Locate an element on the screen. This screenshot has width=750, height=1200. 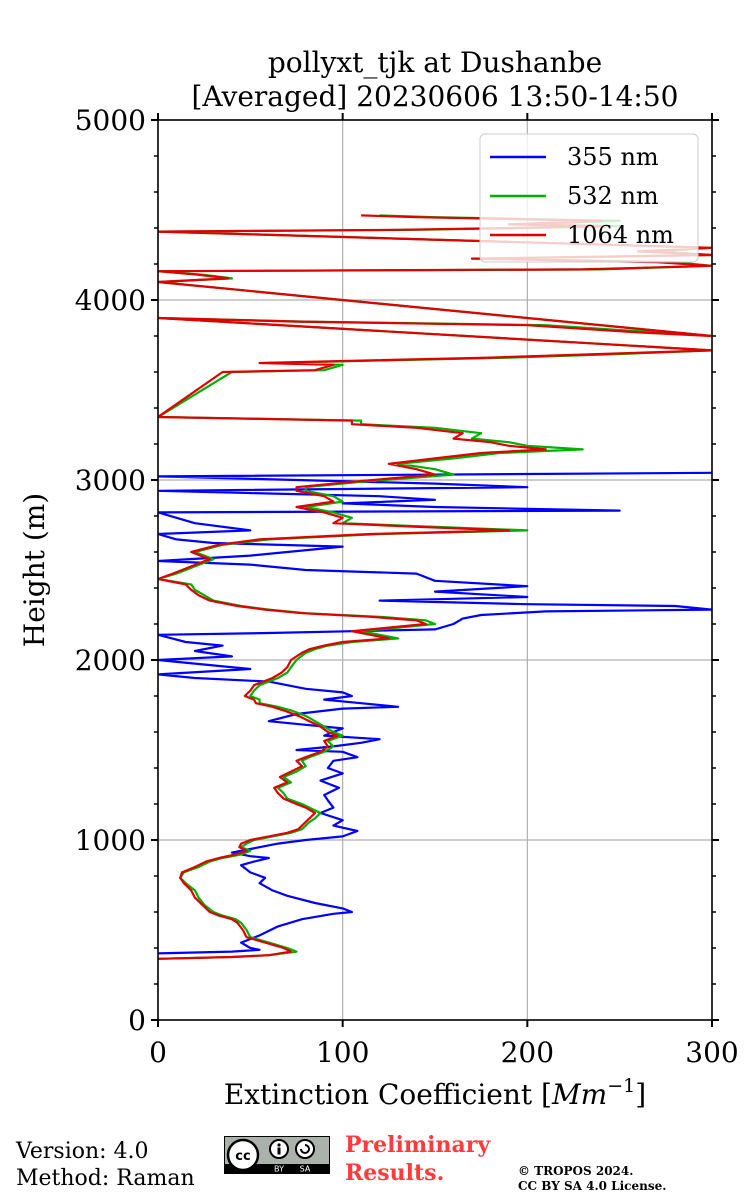
y-tick-label: 1000 is located at coordinates (110, 840).